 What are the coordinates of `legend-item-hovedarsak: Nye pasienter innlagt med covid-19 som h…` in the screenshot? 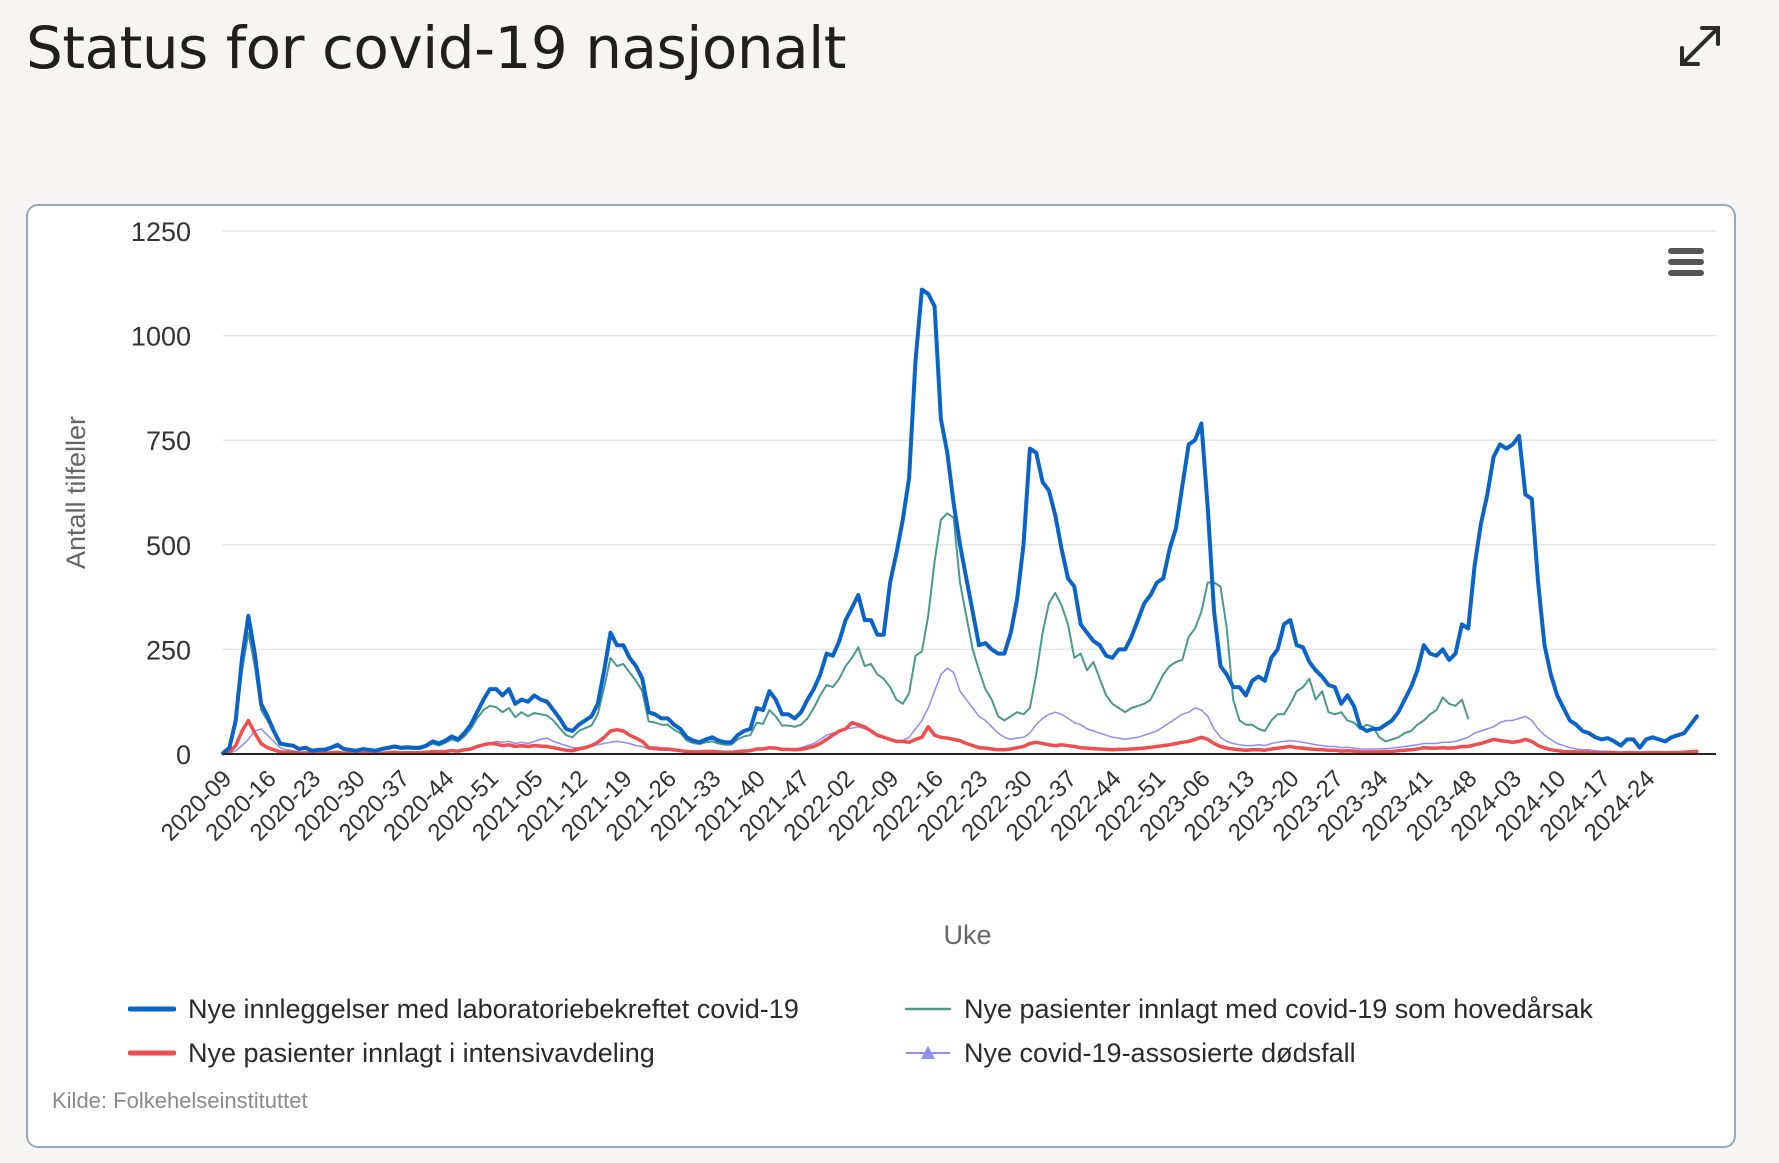 It's located at (1248, 1009).